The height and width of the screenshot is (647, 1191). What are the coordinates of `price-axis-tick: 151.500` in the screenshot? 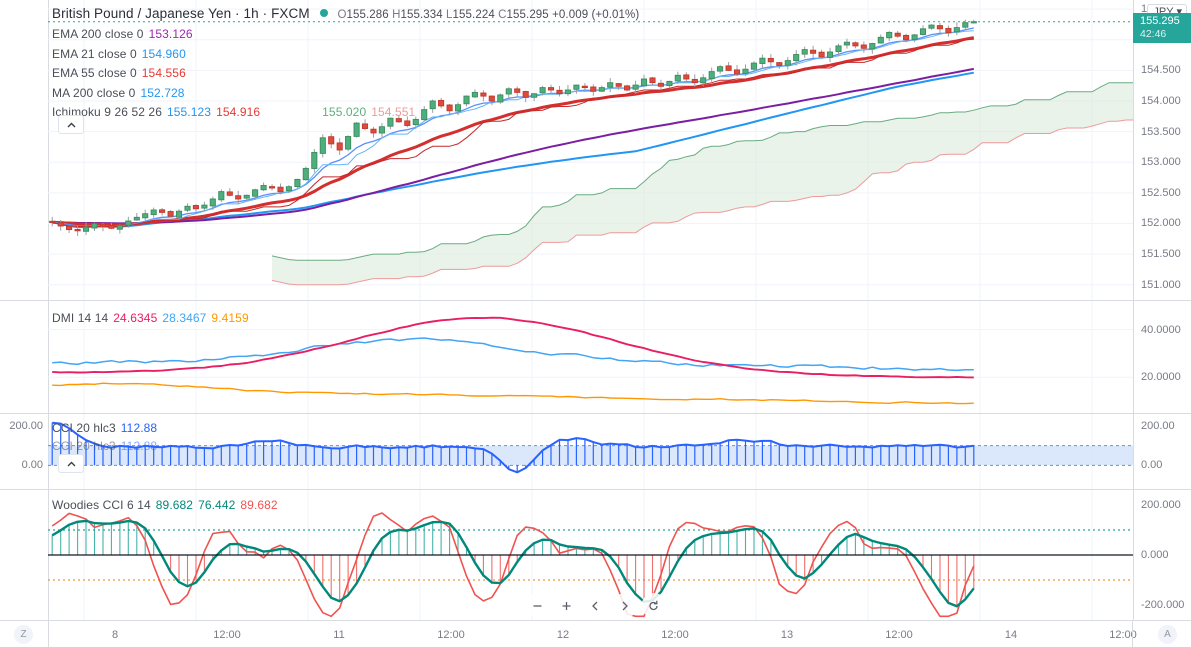 It's located at (1161, 254).